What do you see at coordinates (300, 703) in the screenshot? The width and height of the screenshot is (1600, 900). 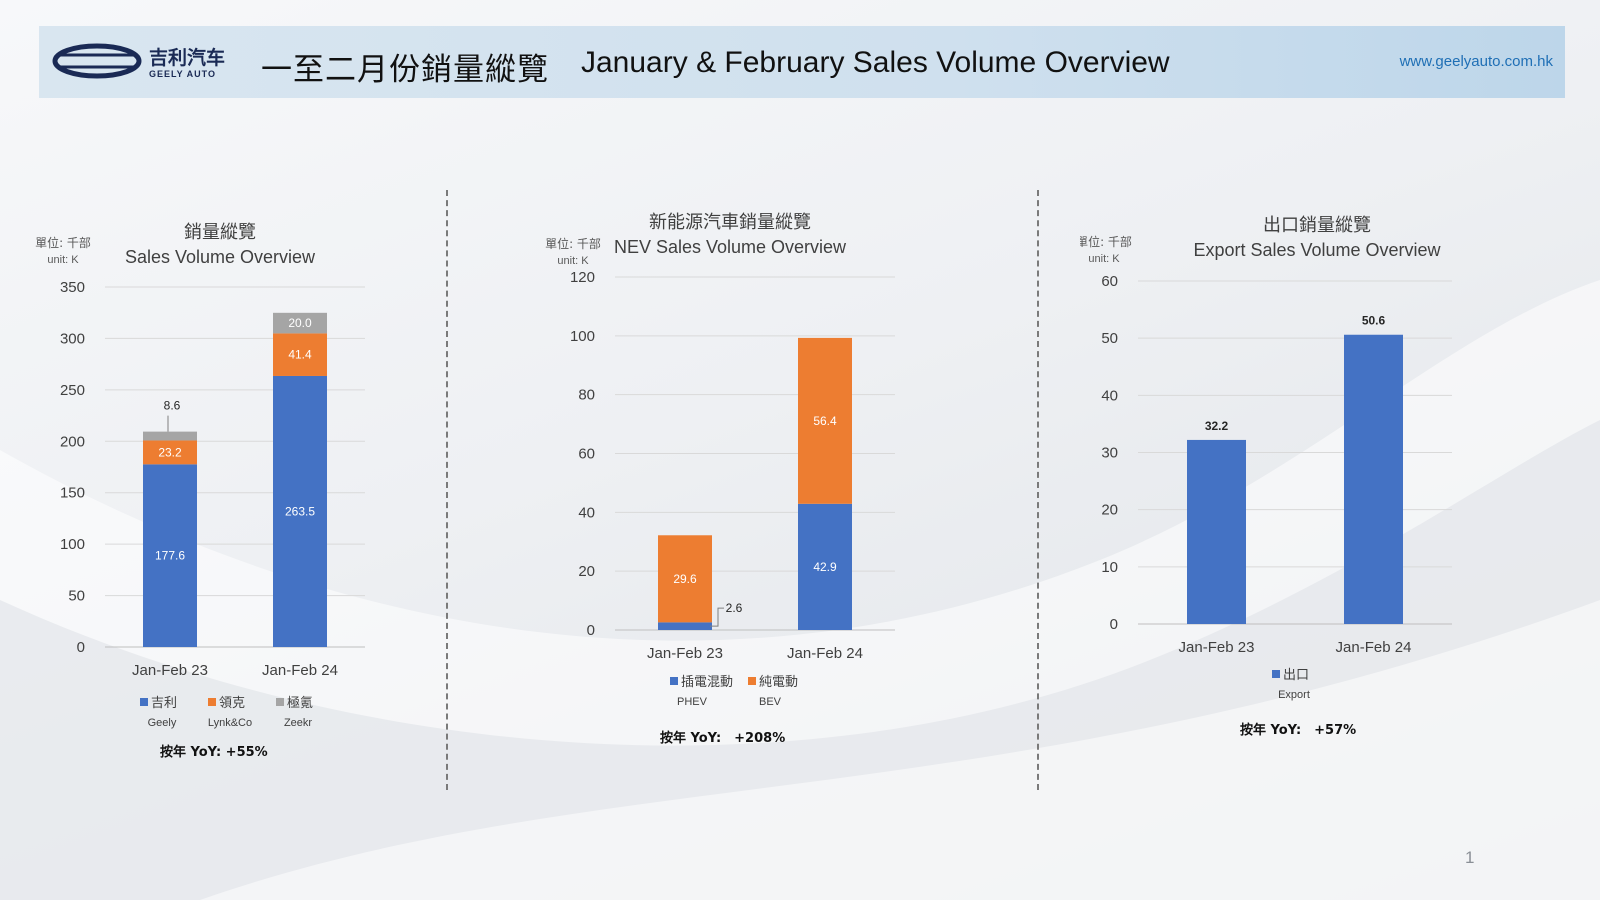 I see `legend-label: 極氪` at bounding box center [300, 703].